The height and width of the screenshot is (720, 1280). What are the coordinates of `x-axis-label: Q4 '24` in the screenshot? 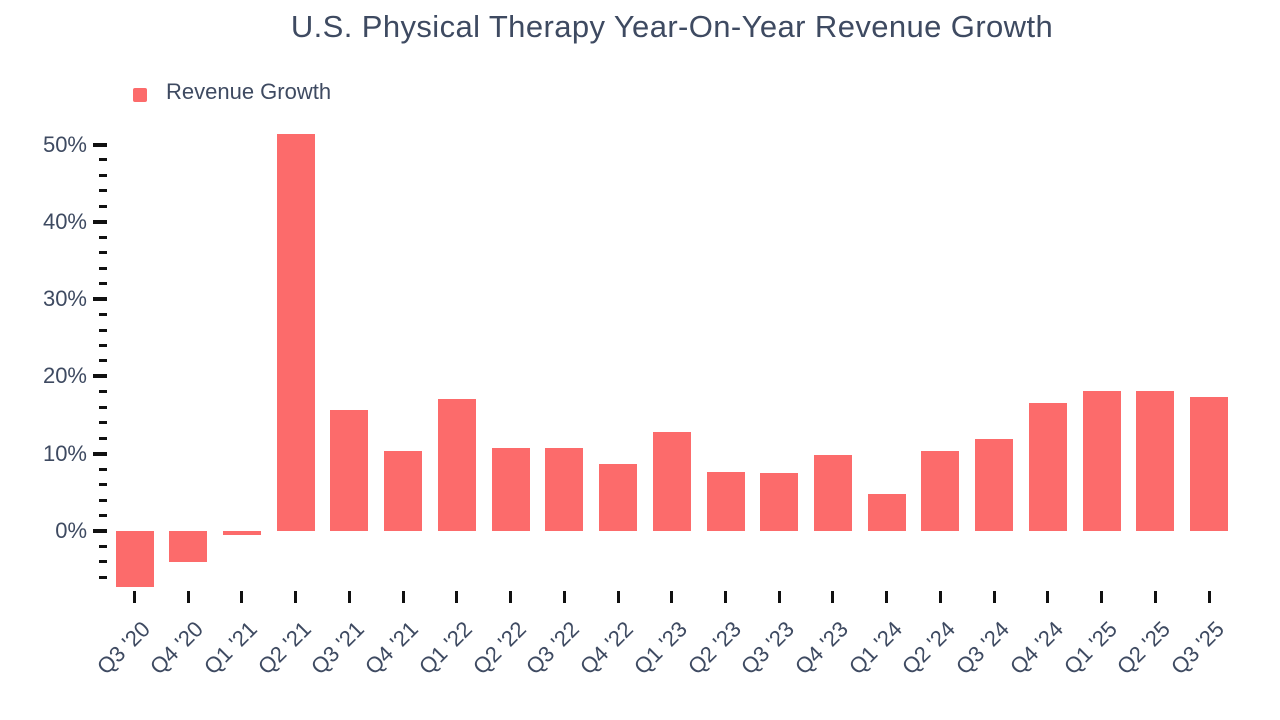 It's located at (1036, 648).